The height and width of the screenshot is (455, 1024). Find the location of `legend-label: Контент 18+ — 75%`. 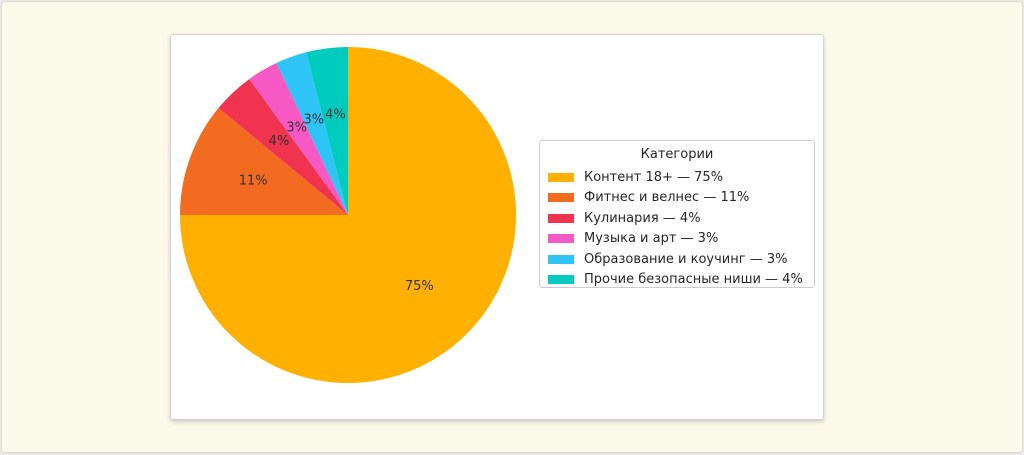

legend-label: Контент 18+ — 75% is located at coordinates (654, 177).